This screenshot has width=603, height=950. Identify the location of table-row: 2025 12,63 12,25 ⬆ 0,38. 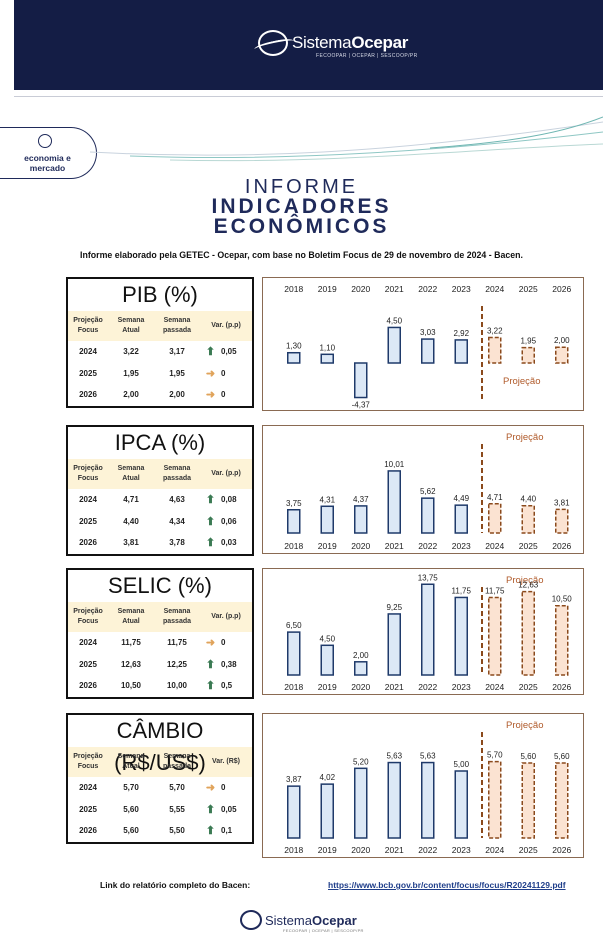
(160, 665).